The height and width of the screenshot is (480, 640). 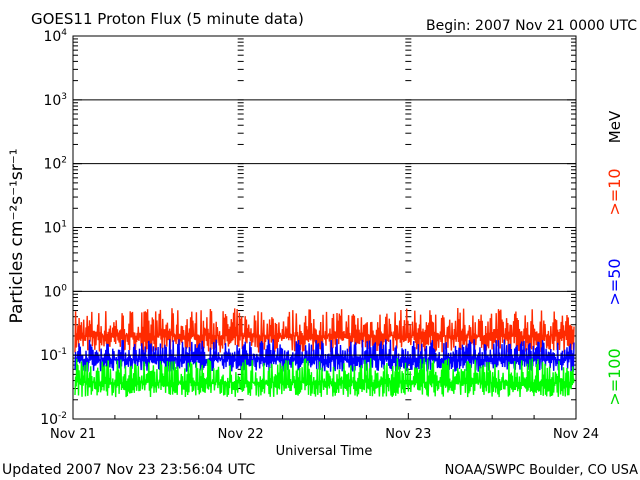 What do you see at coordinates (615, 126) in the screenshot?
I see `legend-unit-mev: MeV` at bounding box center [615, 126].